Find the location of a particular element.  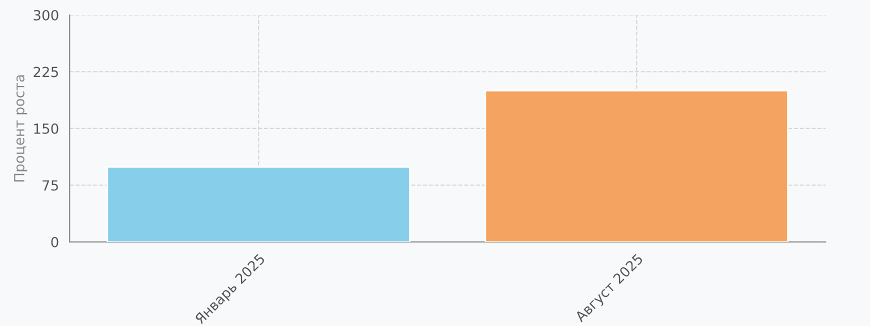

y-tick-label: 150 is located at coordinates (46, 128).